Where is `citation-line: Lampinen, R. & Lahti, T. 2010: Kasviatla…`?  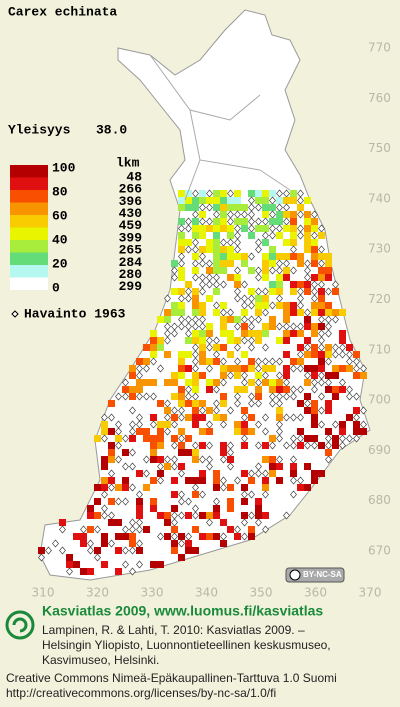 citation-line: Lampinen, R. & Lahti, T. 2010: Kasviatla… is located at coordinates (173, 630).